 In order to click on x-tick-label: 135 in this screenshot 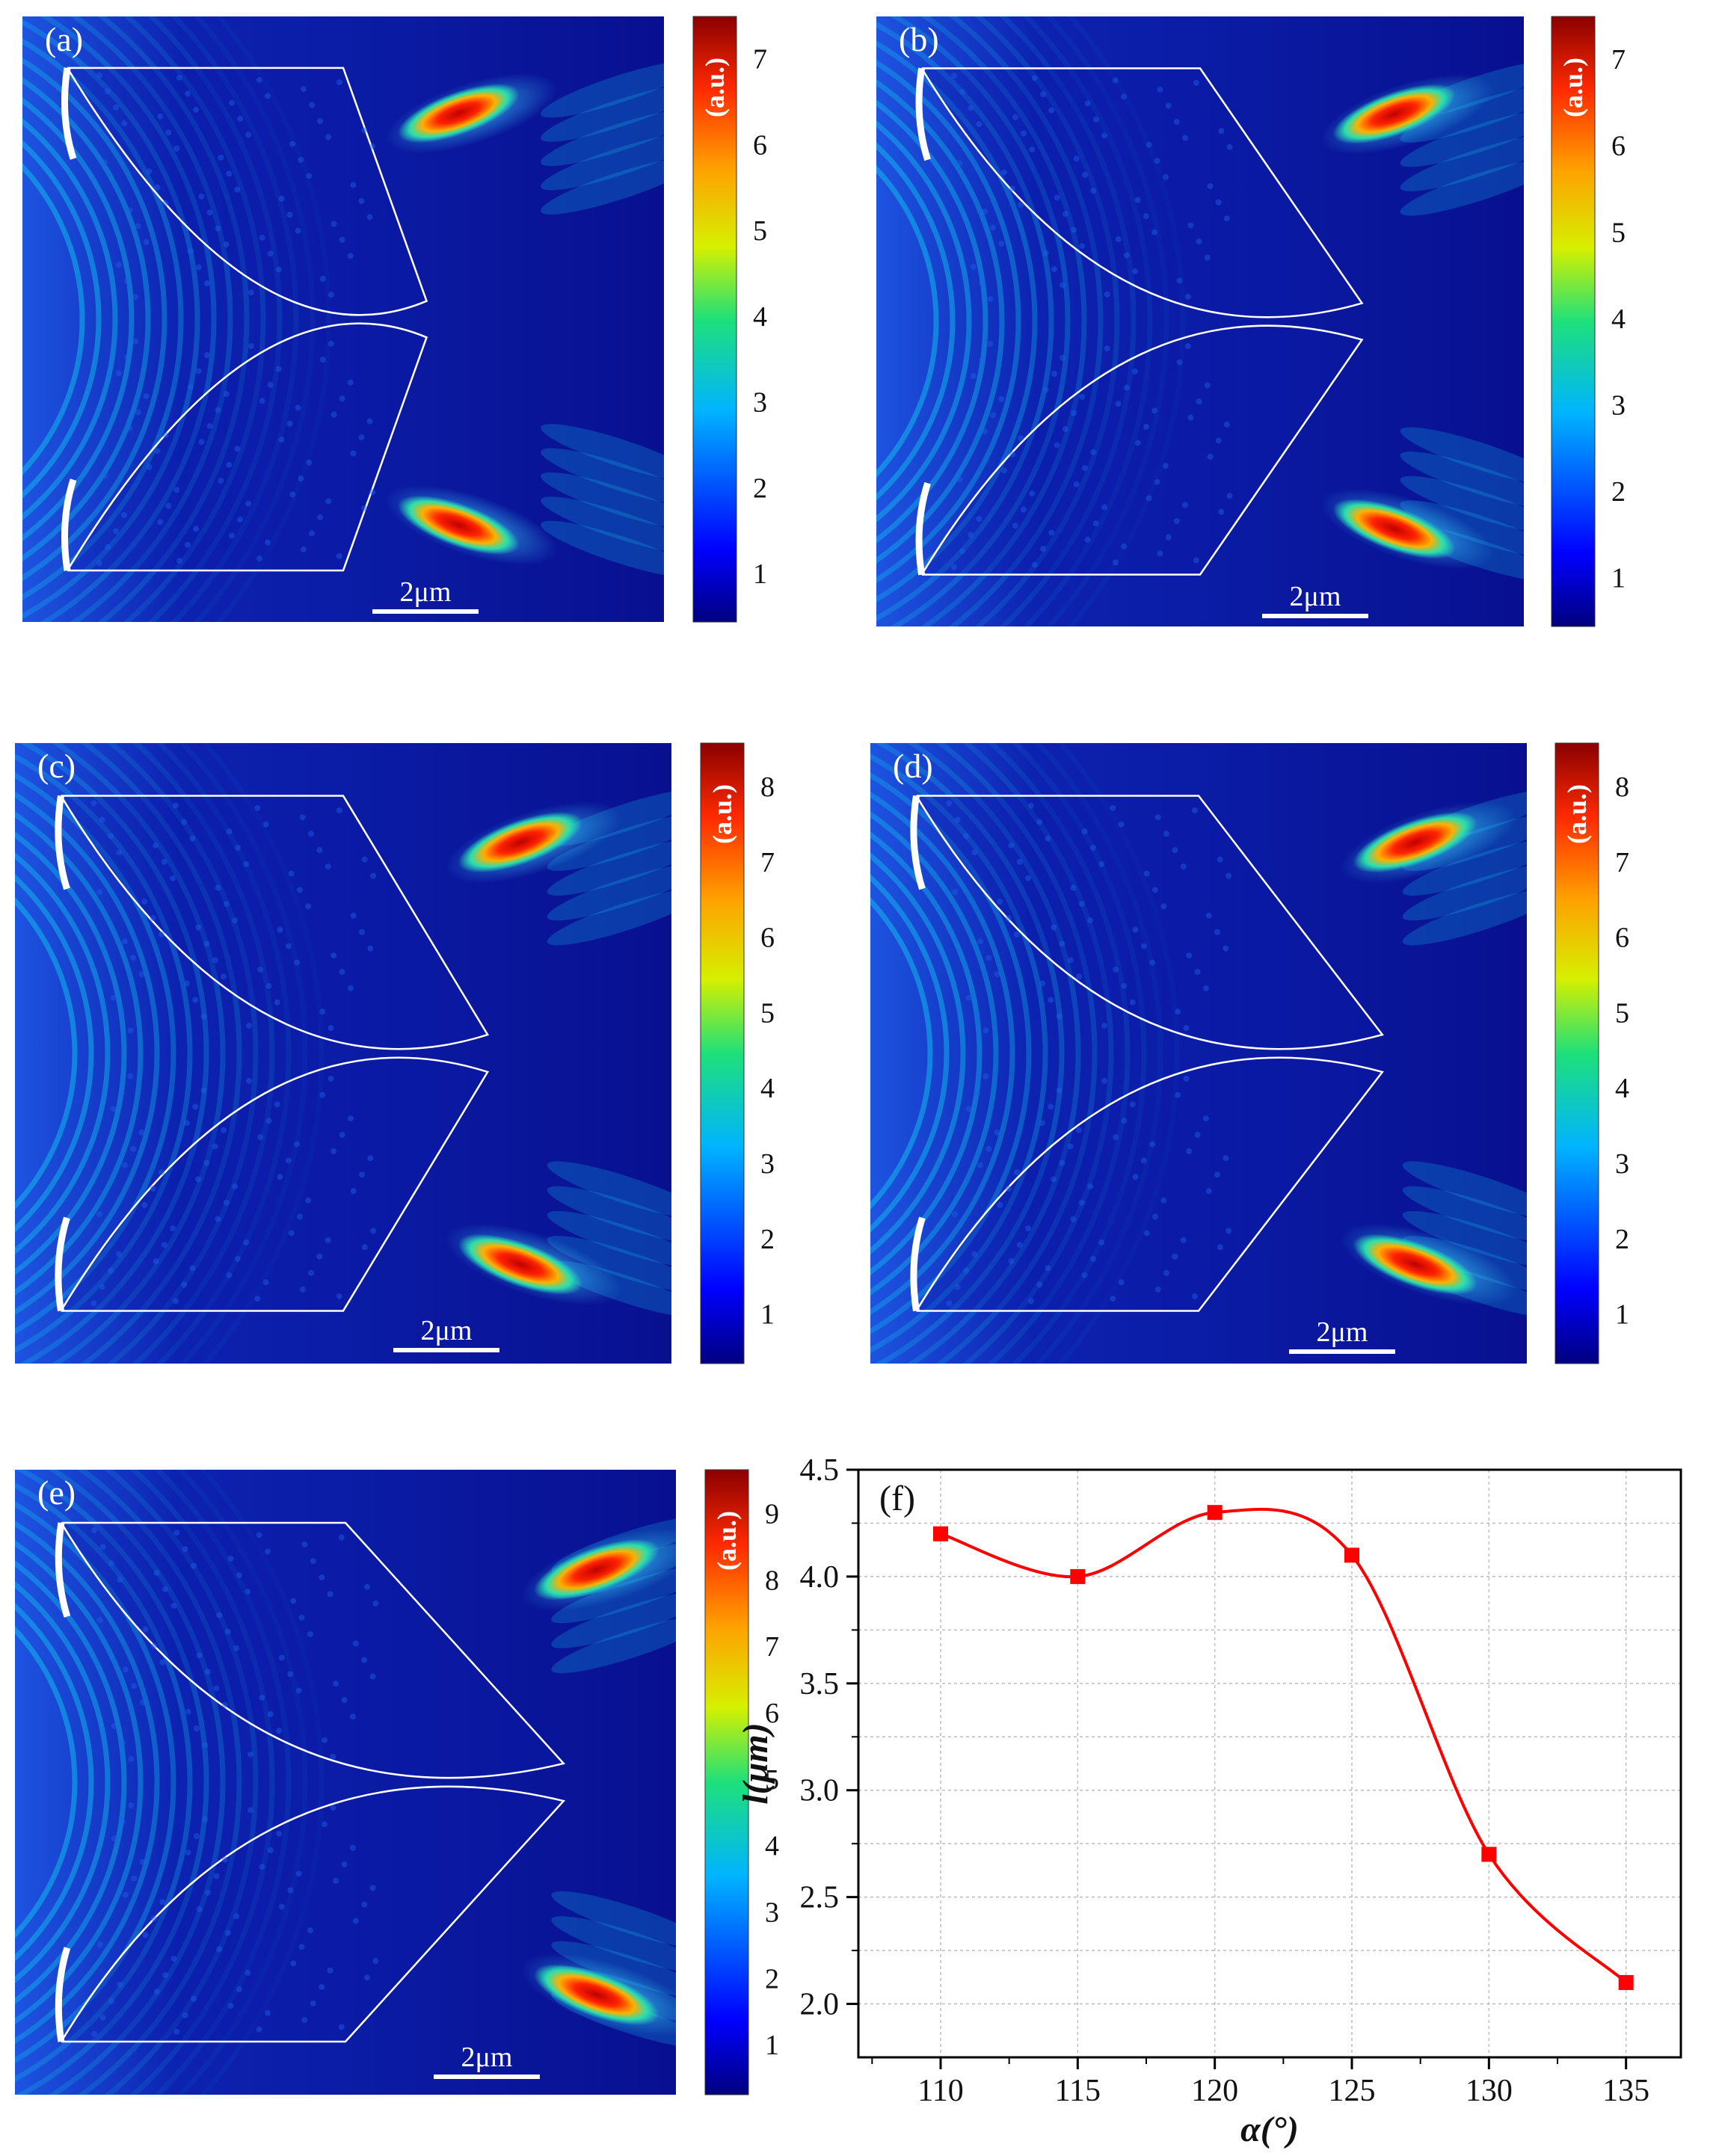, I will do `click(1626, 2091)`.